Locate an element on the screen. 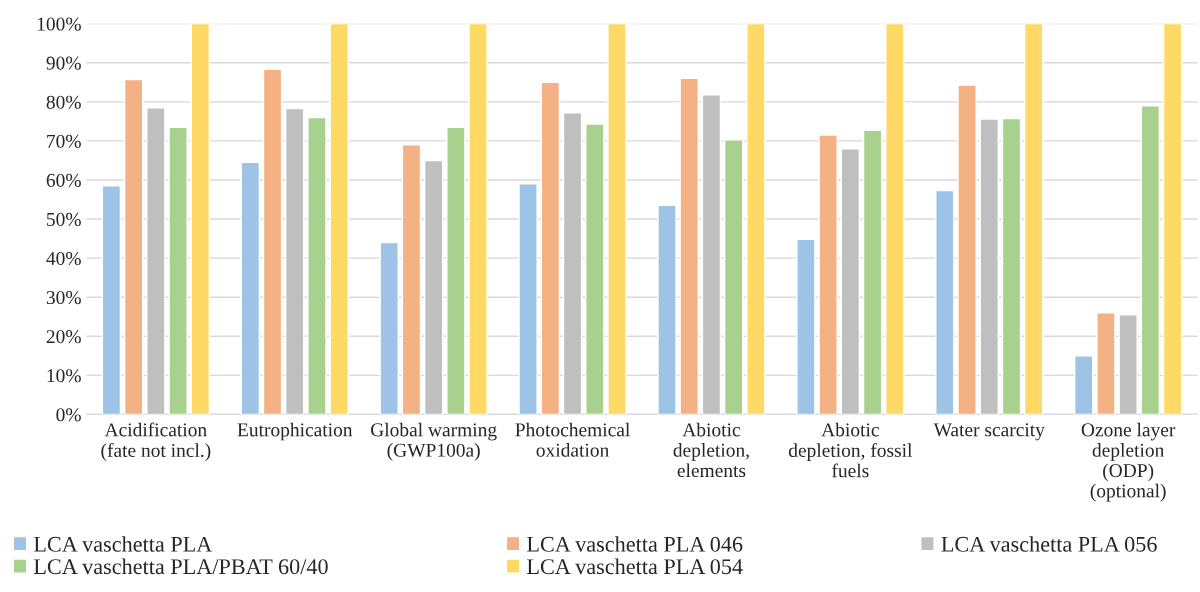  legend-label: LCA vaschetta PLA 046 is located at coordinates (635, 544).